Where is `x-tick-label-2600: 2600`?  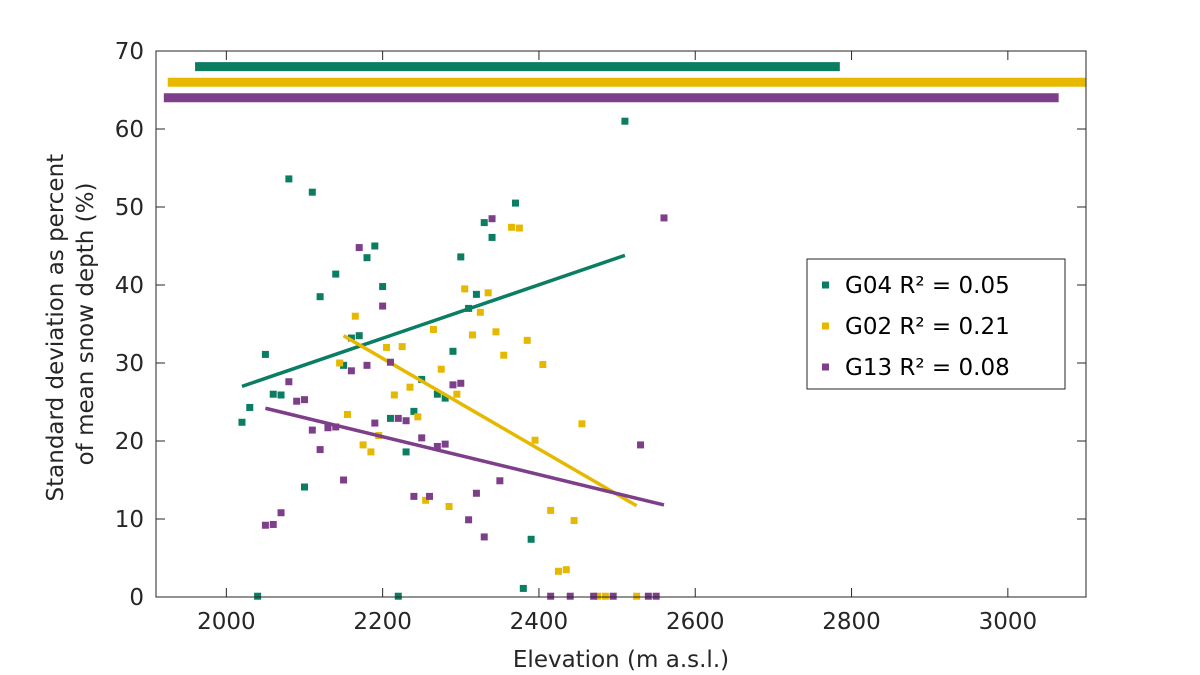 x-tick-label-2600: 2600 is located at coordinates (695, 622).